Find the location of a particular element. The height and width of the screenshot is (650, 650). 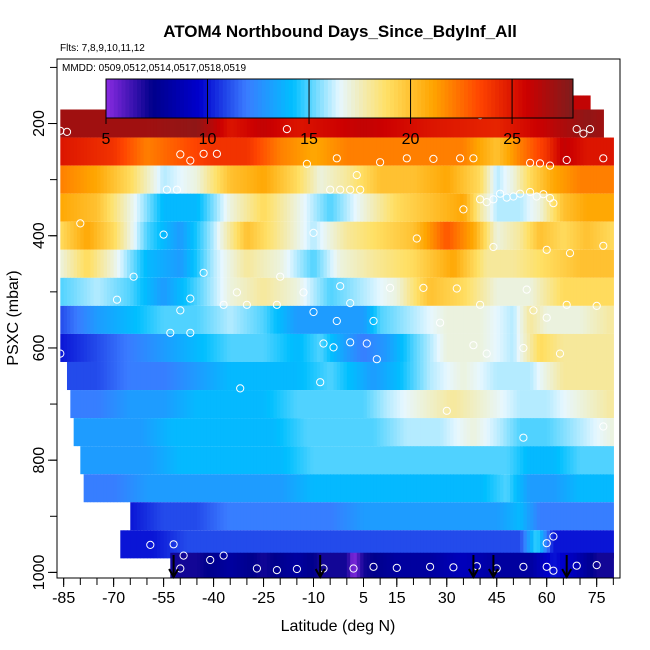

y-tick-label: 400 is located at coordinates (39, 235).